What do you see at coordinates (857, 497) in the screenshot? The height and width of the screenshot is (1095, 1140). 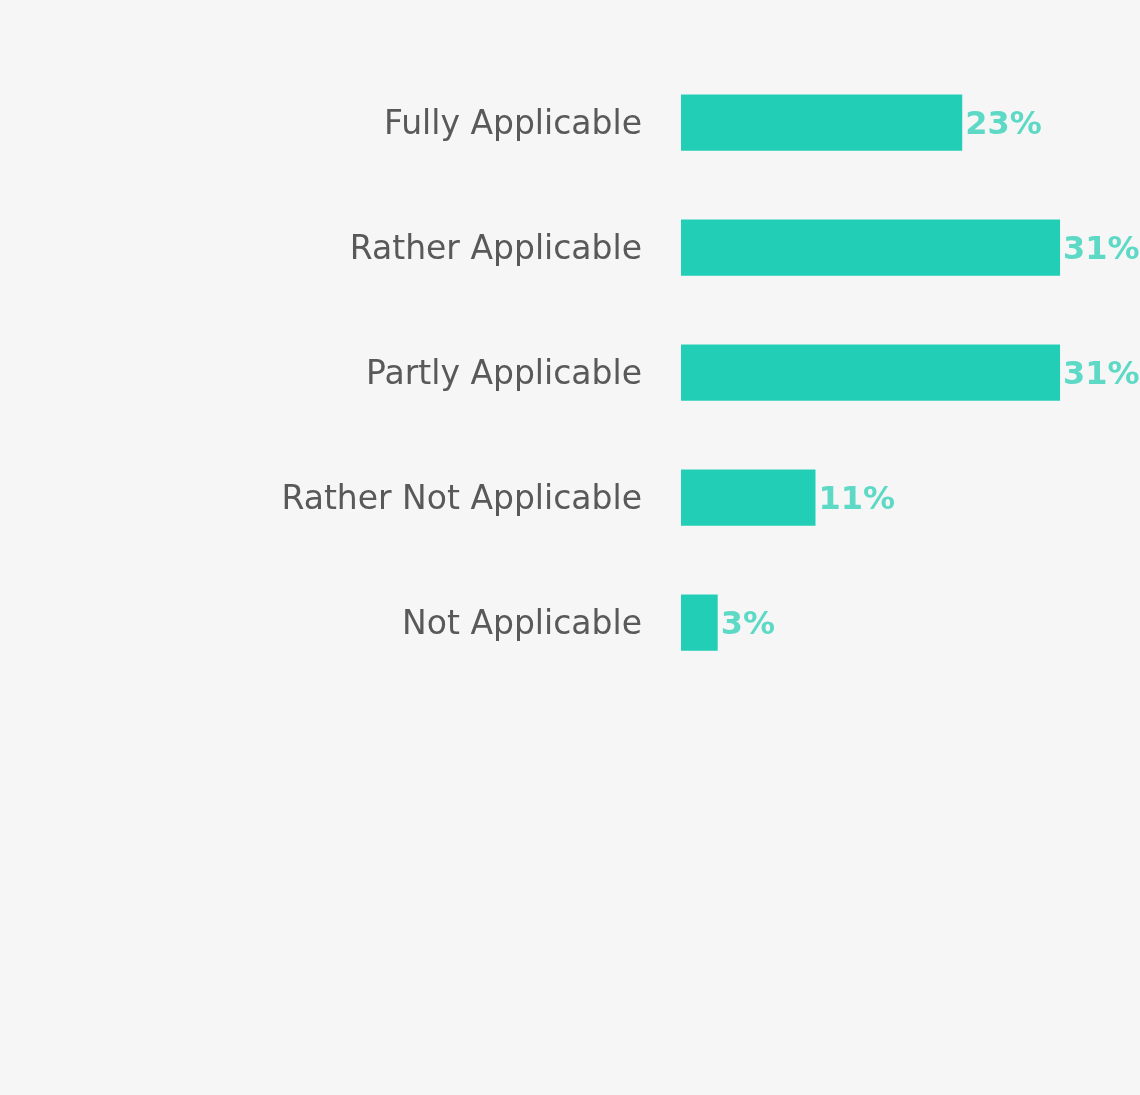 I see `data-label: 11%` at bounding box center [857, 497].